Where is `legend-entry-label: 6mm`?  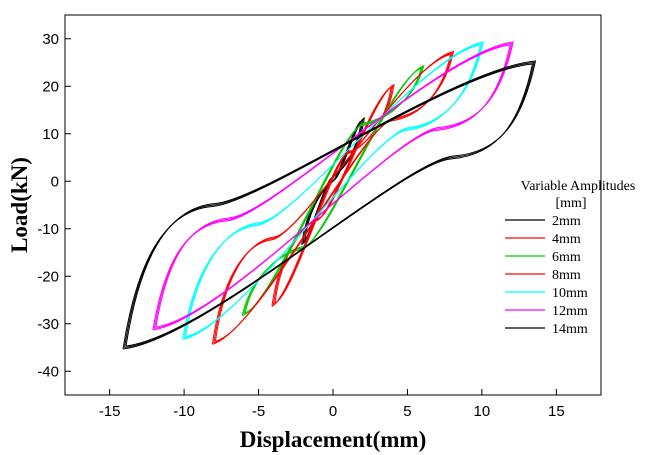 legend-entry-label: 6mm is located at coordinates (566, 257).